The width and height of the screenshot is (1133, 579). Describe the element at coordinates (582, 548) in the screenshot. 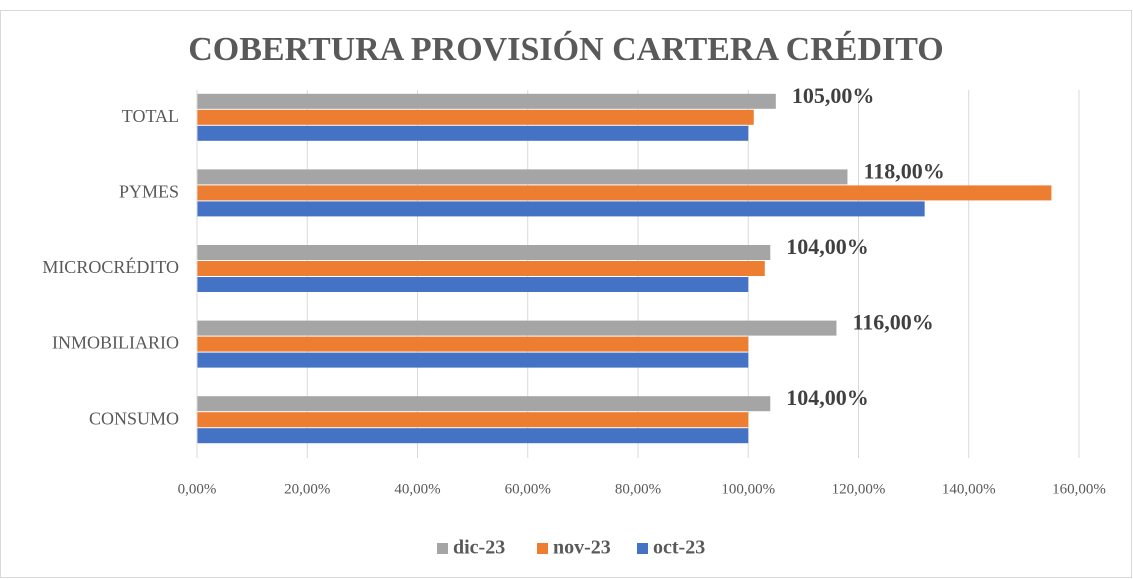

I see `legend-label: nov-23` at that location.